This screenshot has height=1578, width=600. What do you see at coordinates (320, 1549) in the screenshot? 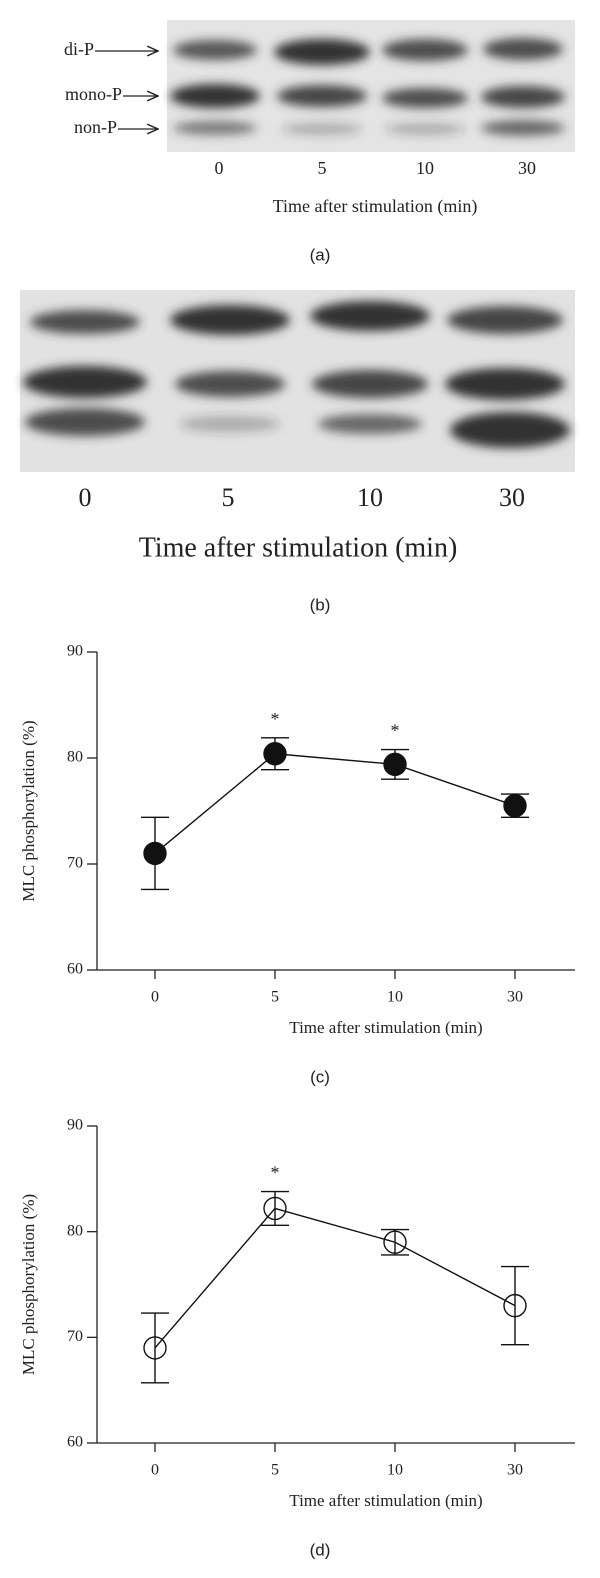
I see `caption: (d)` at bounding box center [320, 1549].